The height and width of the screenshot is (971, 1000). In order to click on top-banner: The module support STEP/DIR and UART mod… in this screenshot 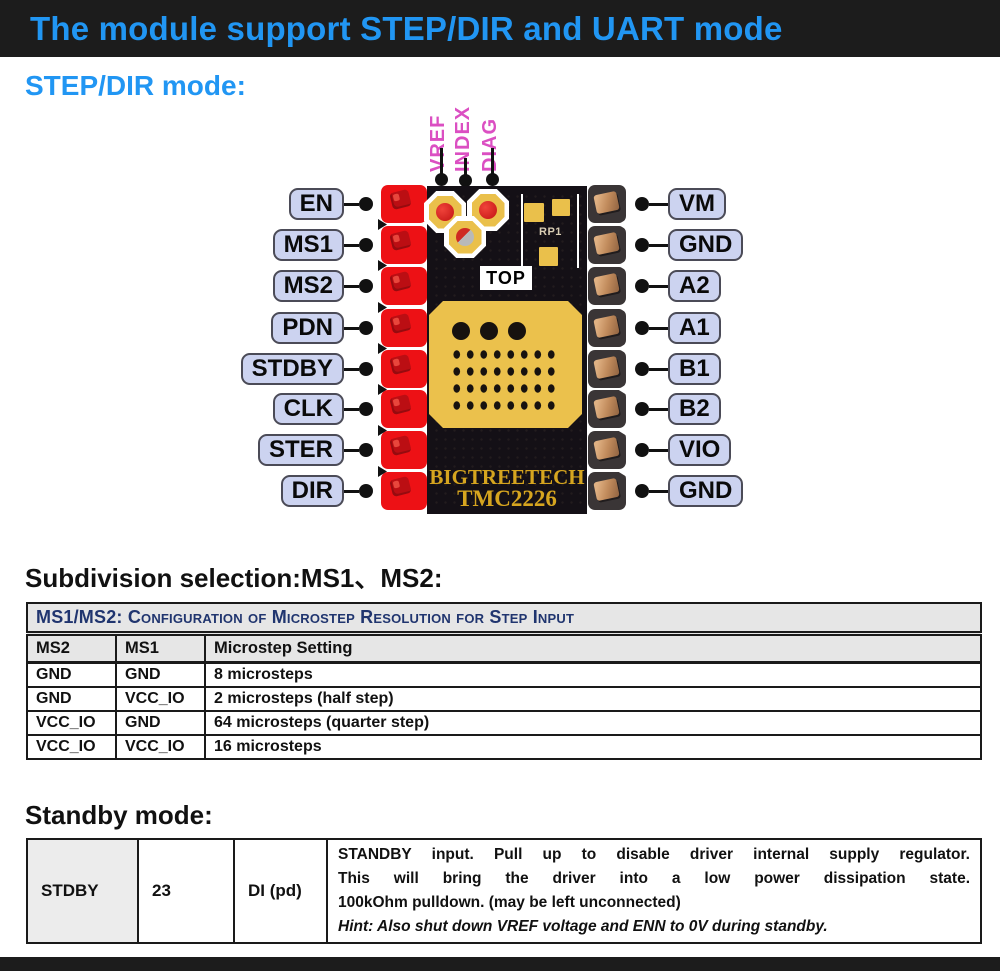, I will do `click(500, 28)`.